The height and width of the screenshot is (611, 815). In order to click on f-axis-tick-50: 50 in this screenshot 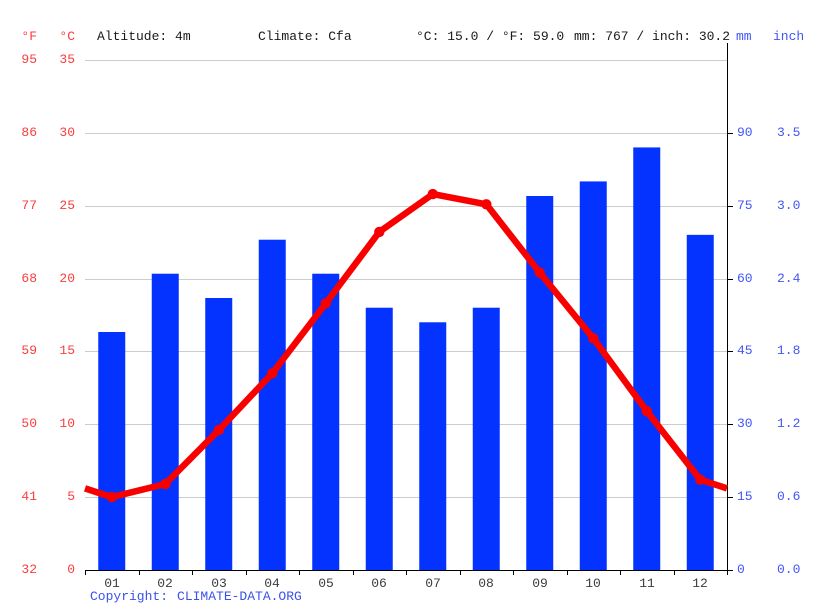, I will do `click(29, 423)`.